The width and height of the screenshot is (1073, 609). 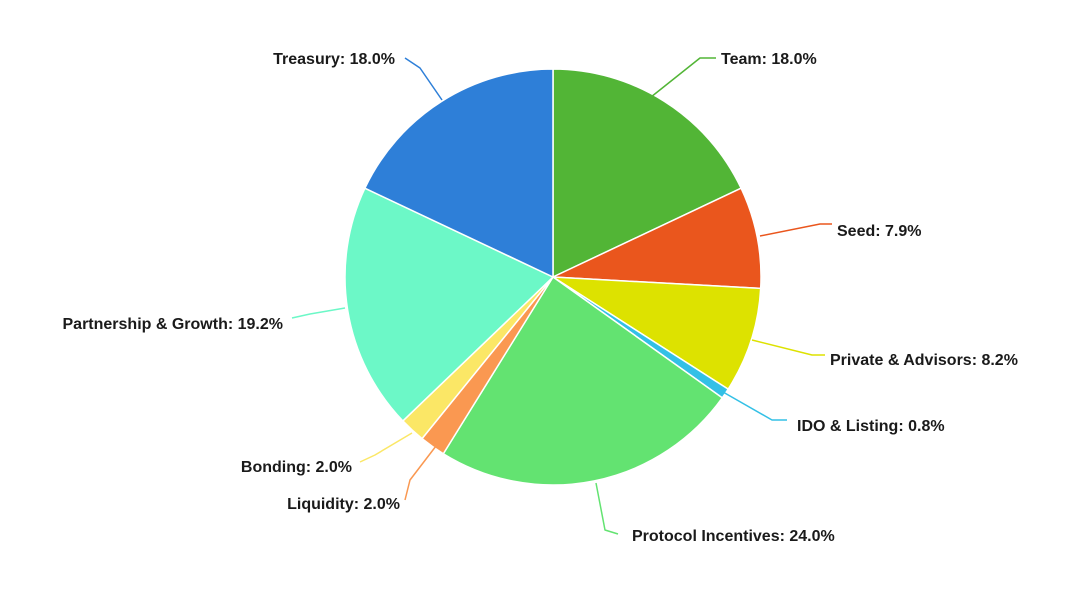 I want to click on connector-treasury, so click(x=423, y=79).